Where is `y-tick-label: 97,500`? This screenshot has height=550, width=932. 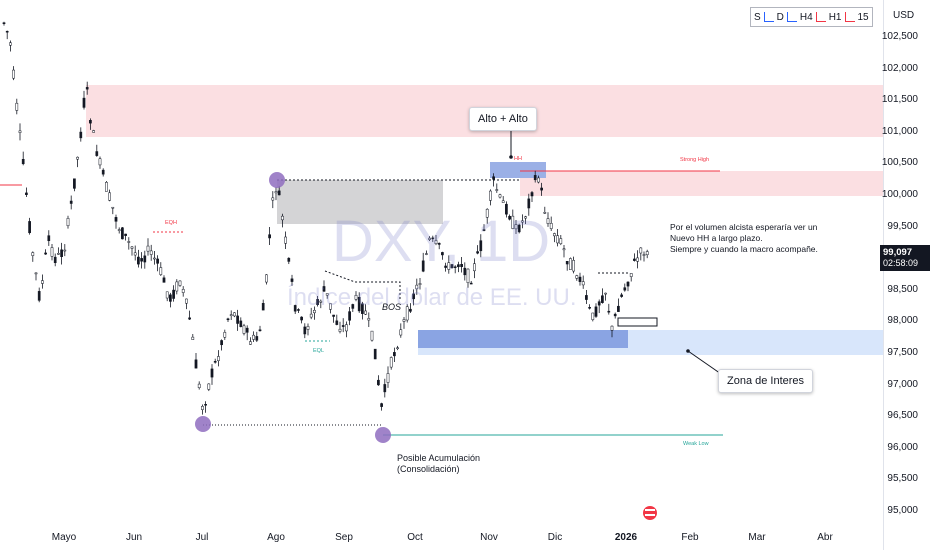 y-tick-label: 97,500 is located at coordinates (902, 352).